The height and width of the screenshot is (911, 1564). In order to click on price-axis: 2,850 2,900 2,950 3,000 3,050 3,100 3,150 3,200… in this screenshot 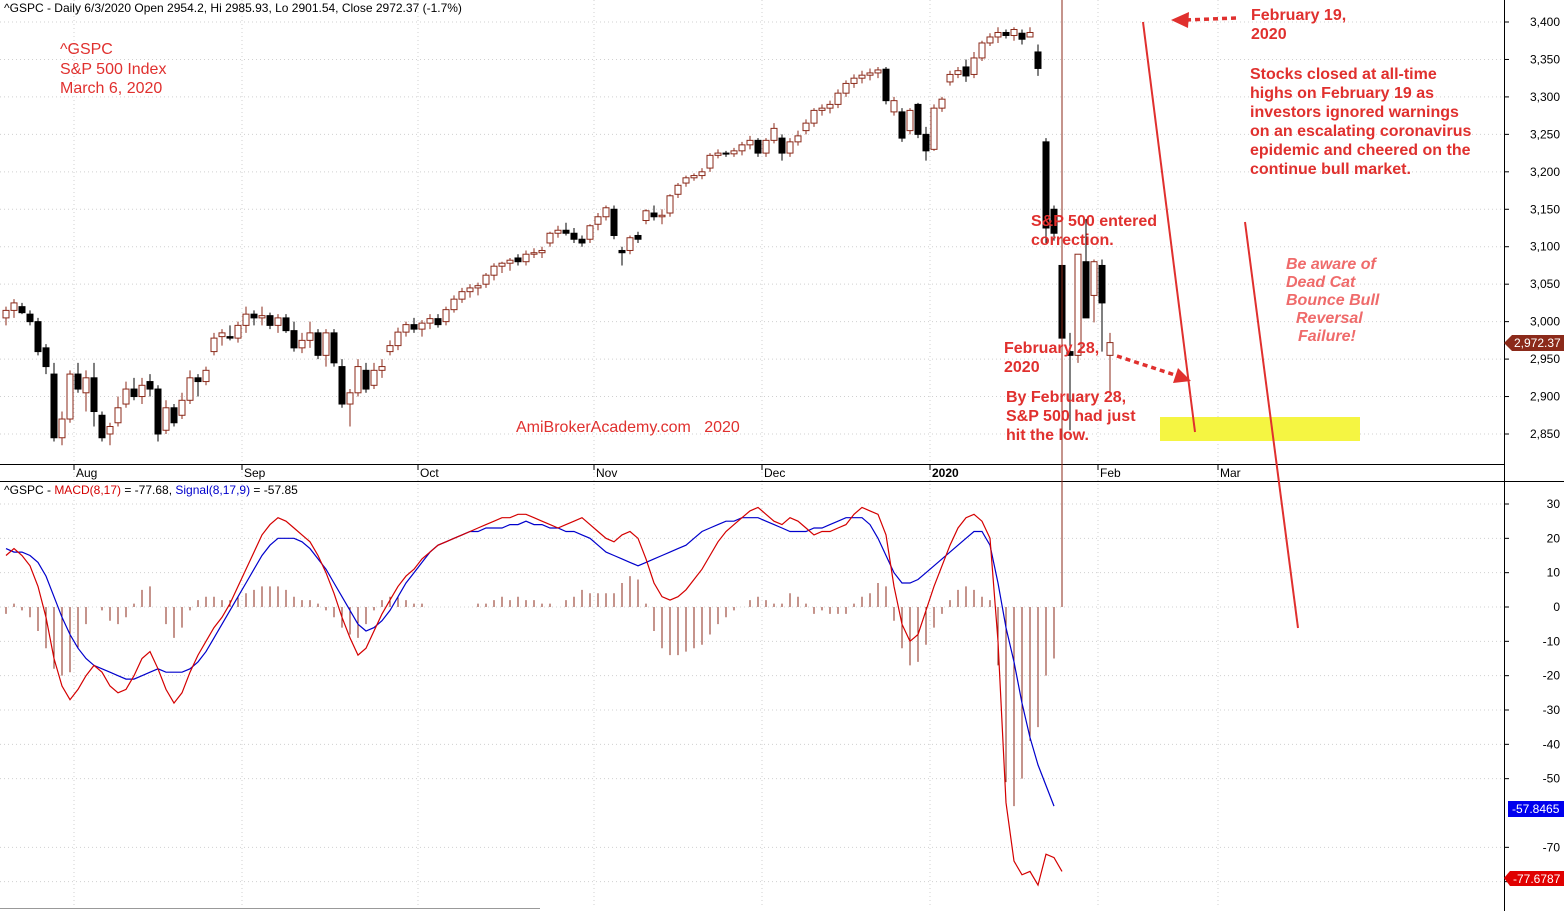, I will do `click(1532, 228)`.